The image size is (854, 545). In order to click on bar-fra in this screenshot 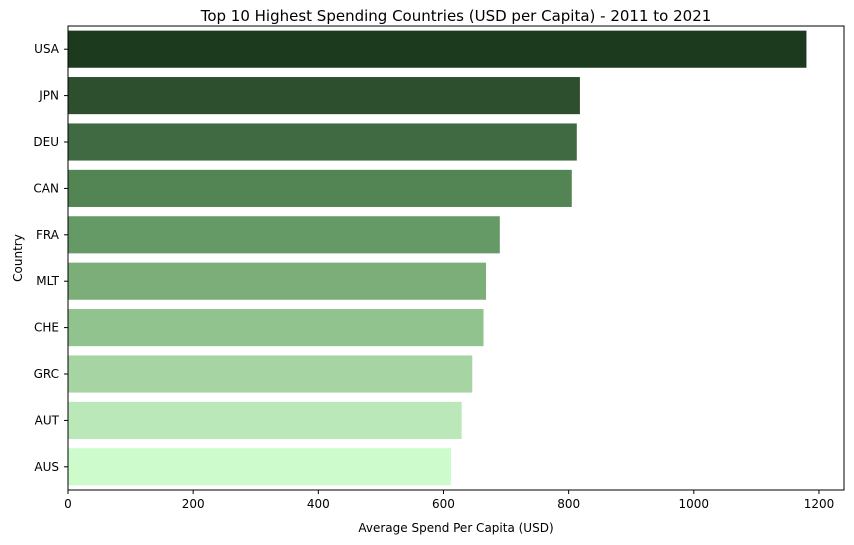, I will do `click(284, 235)`.